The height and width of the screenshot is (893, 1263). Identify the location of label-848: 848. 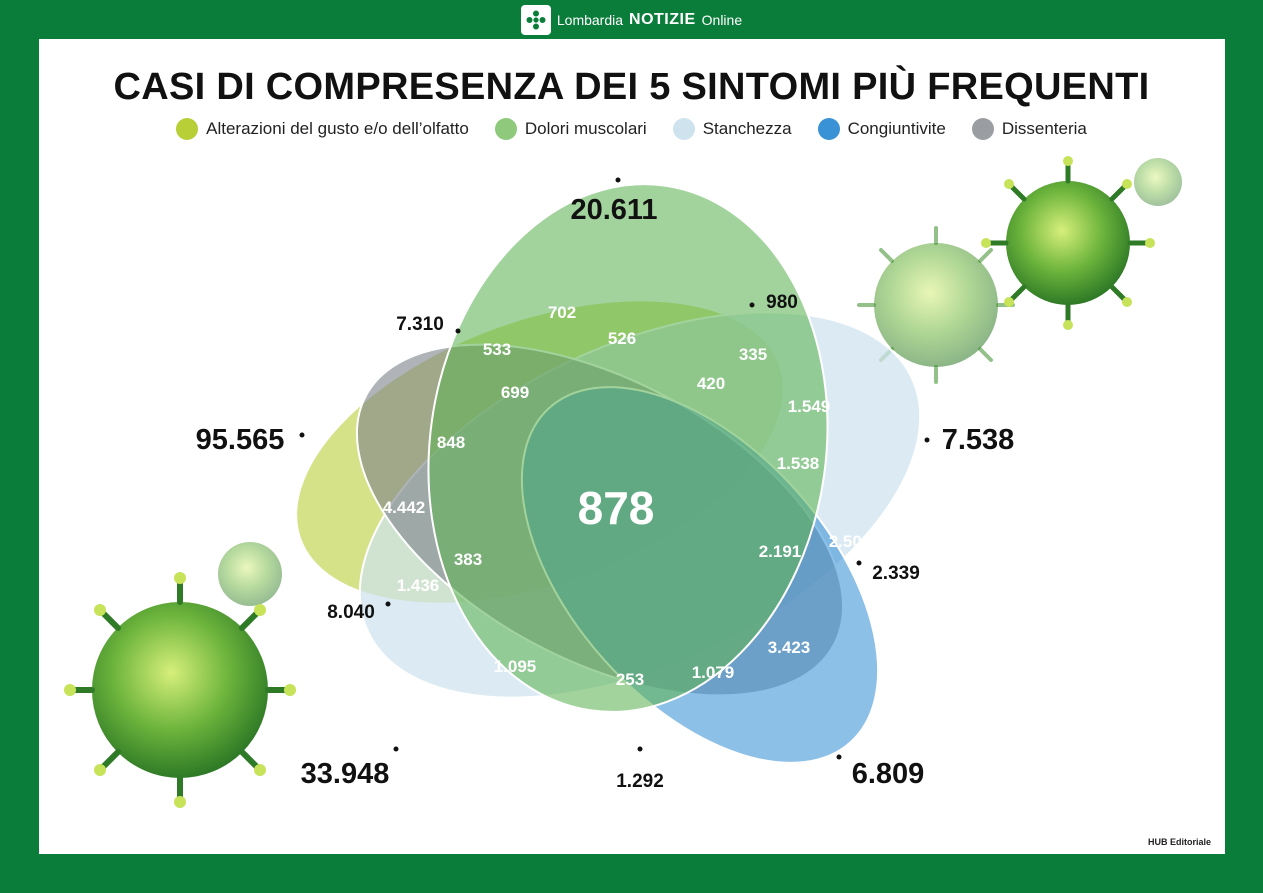
(451, 442).